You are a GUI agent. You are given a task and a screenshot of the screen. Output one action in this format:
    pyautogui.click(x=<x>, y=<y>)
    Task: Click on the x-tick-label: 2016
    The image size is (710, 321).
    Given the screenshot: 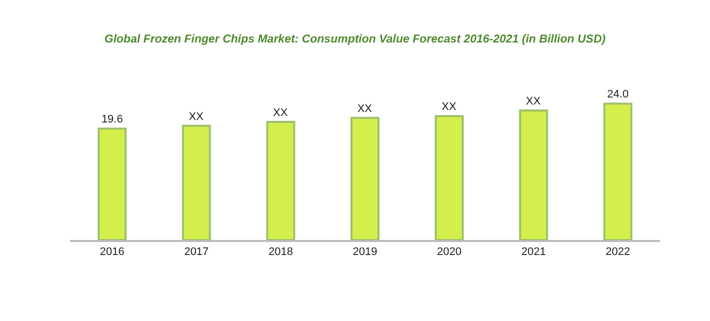 What is the action you would take?
    pyautogui.click(x=112, y=252)
    